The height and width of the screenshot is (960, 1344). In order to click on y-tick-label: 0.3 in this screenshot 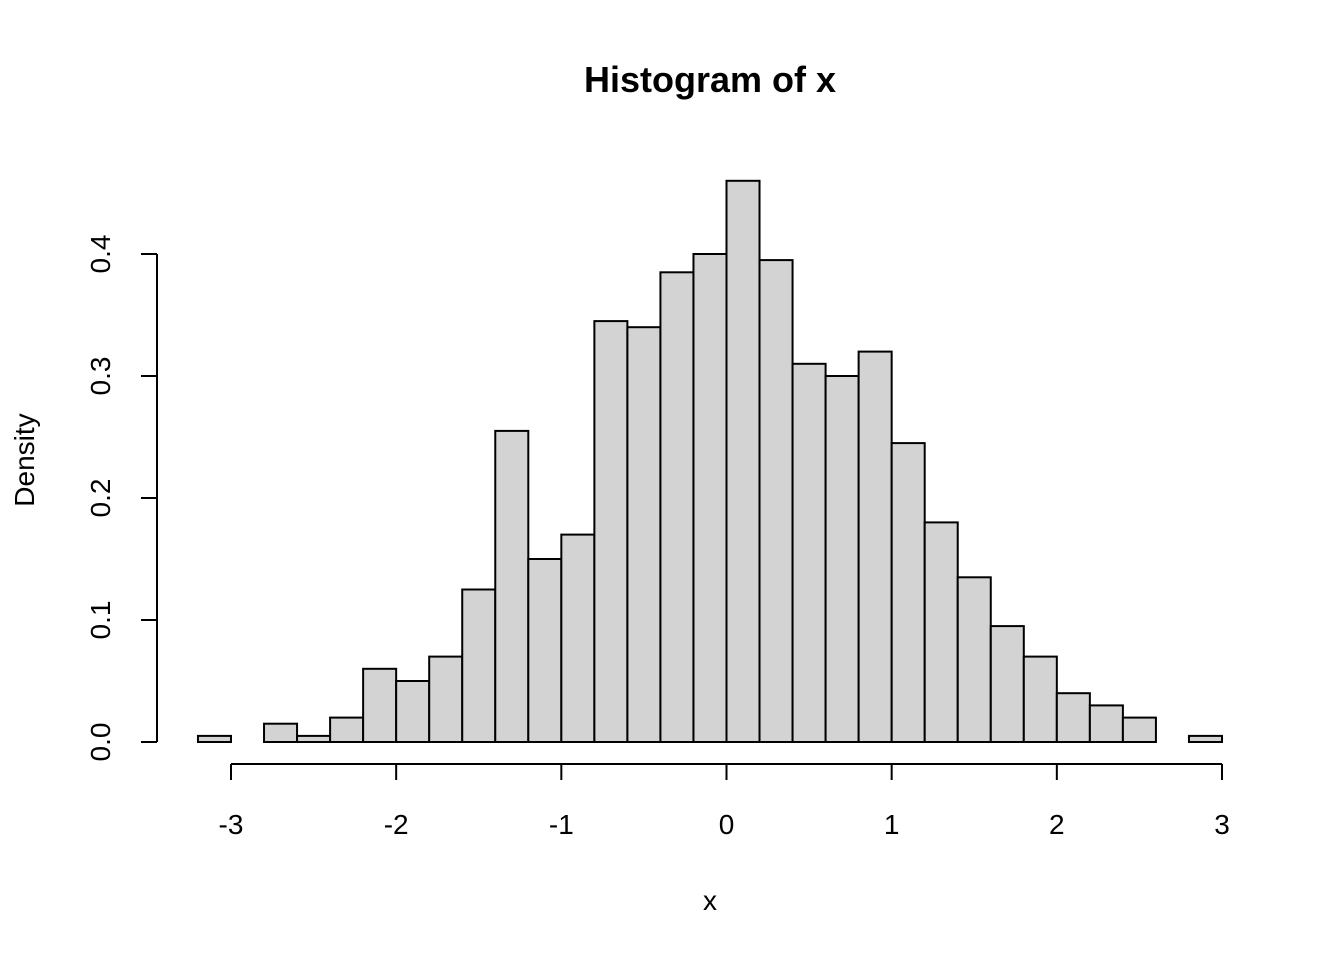, I will do `click(100, 376)`.